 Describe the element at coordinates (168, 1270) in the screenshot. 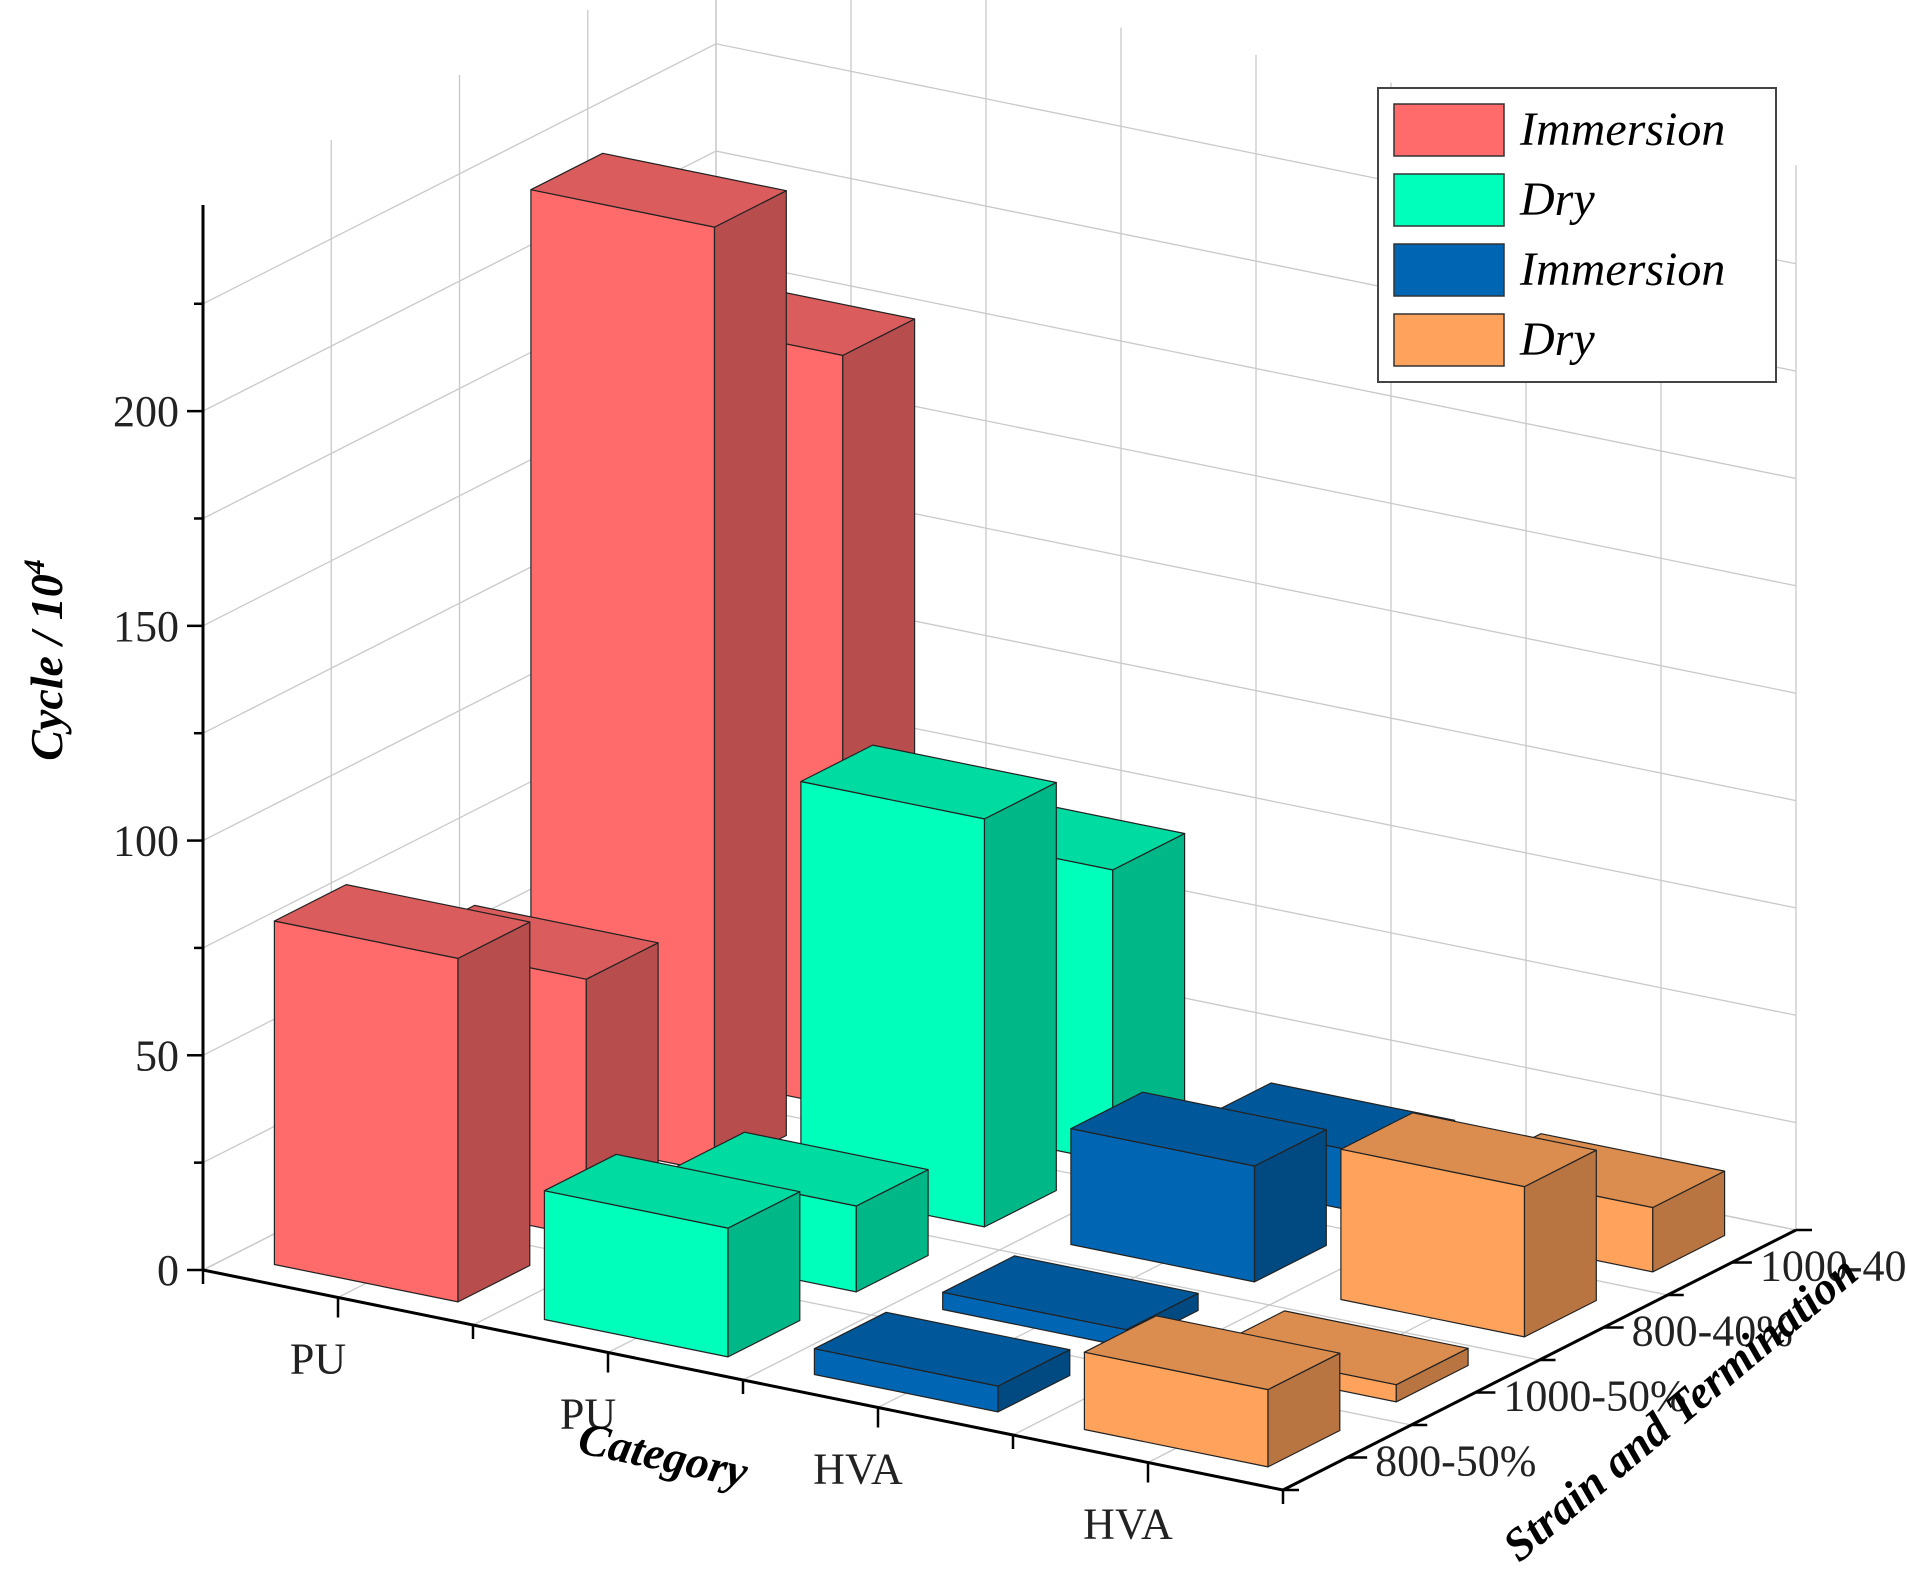

I see `z-tick-label: 0` at that location.